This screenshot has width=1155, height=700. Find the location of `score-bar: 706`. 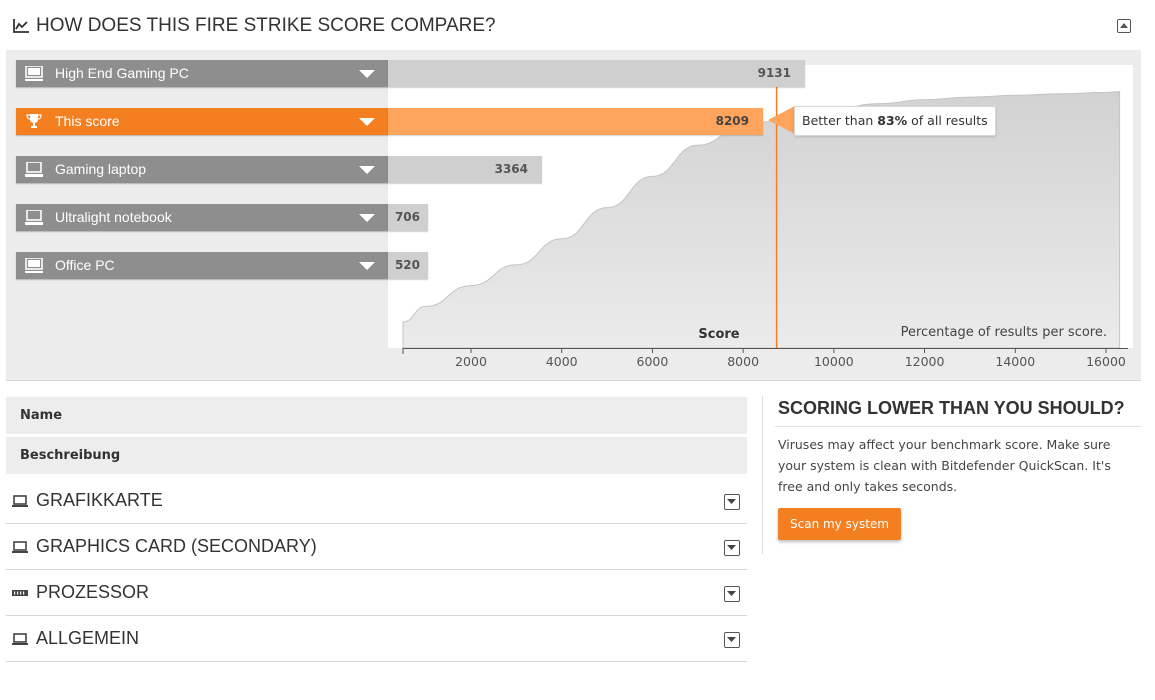

score-bar: 706 is located at coordinates (408, 217).